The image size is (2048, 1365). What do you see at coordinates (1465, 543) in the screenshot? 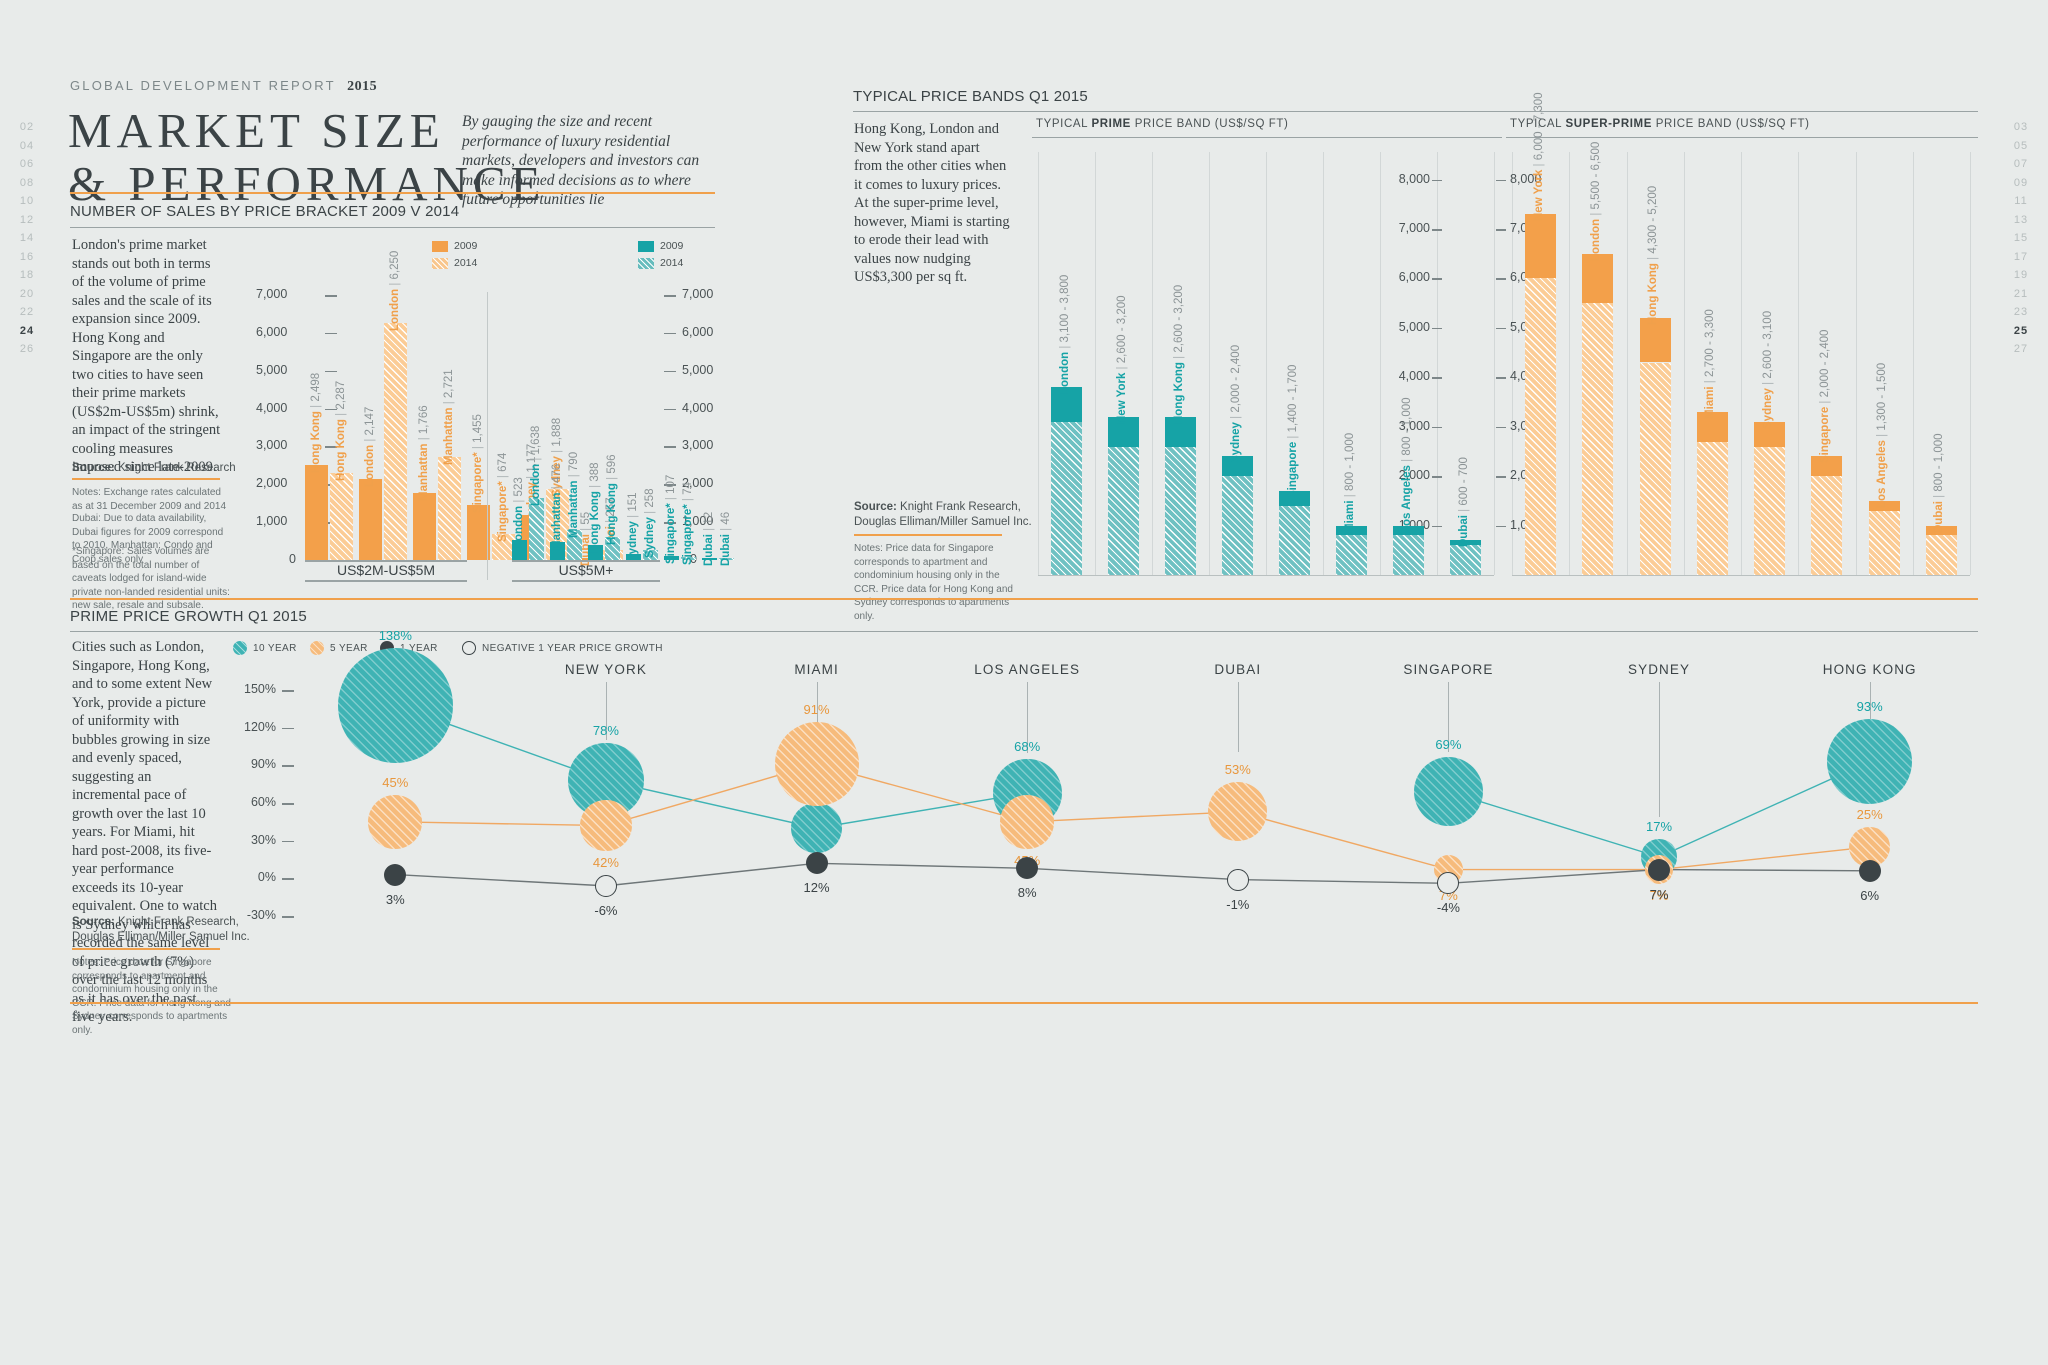
I see `price-band-bar-high-dubai` at bounding box center [1465, 543].